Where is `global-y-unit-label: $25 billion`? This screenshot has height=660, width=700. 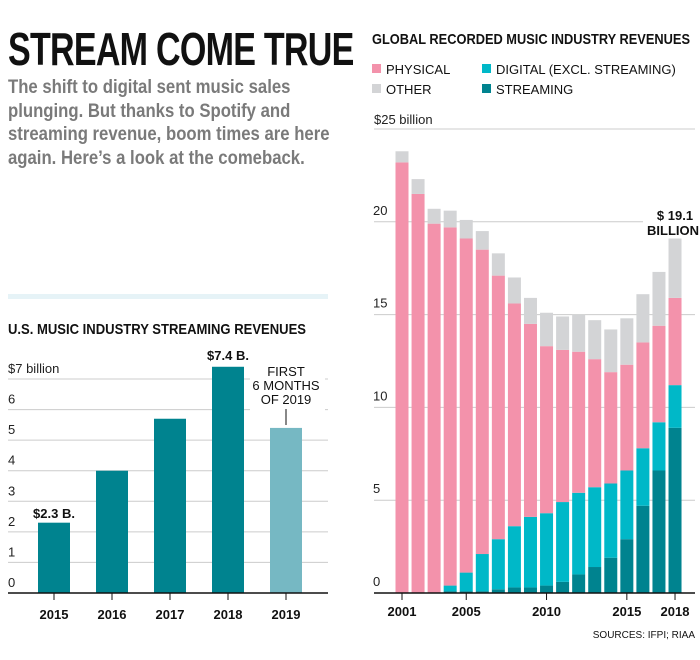
global-y-unit-label: $25 billion is located at coordinates (403, 119).